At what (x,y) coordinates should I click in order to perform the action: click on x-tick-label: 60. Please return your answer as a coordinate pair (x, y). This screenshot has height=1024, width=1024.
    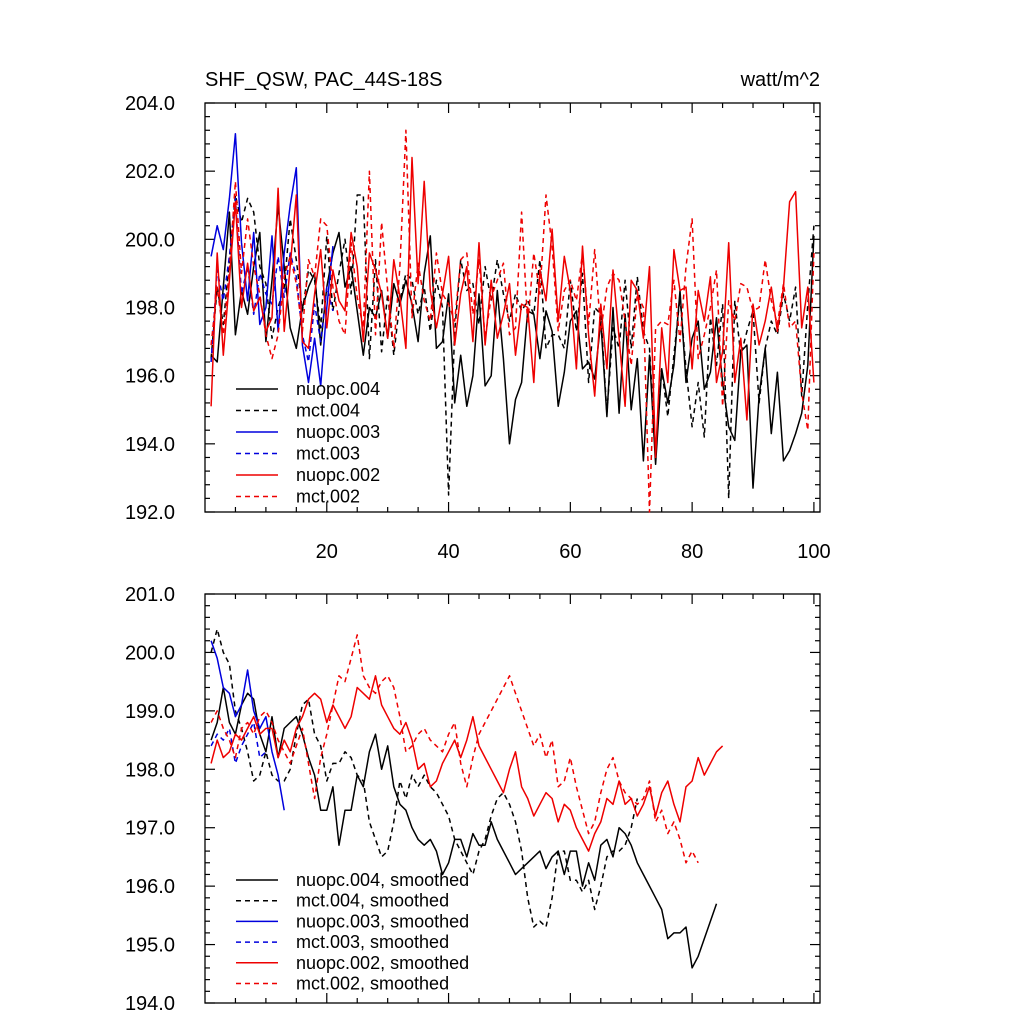
    Looking at the image, I should click on (570, 552).